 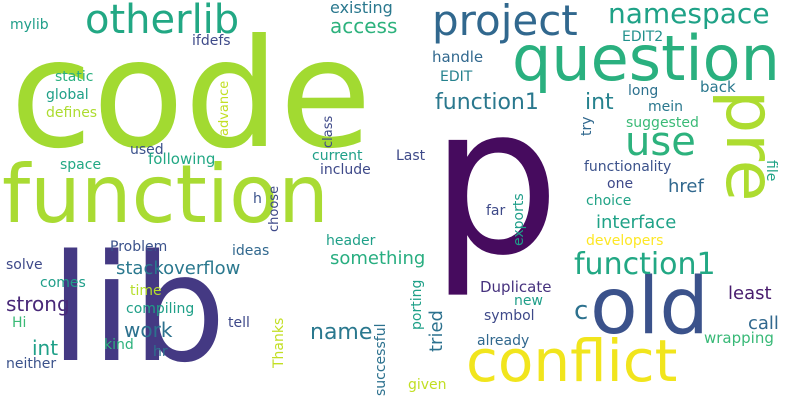 I want to click on word-int: int, so click(x=599, y=102).